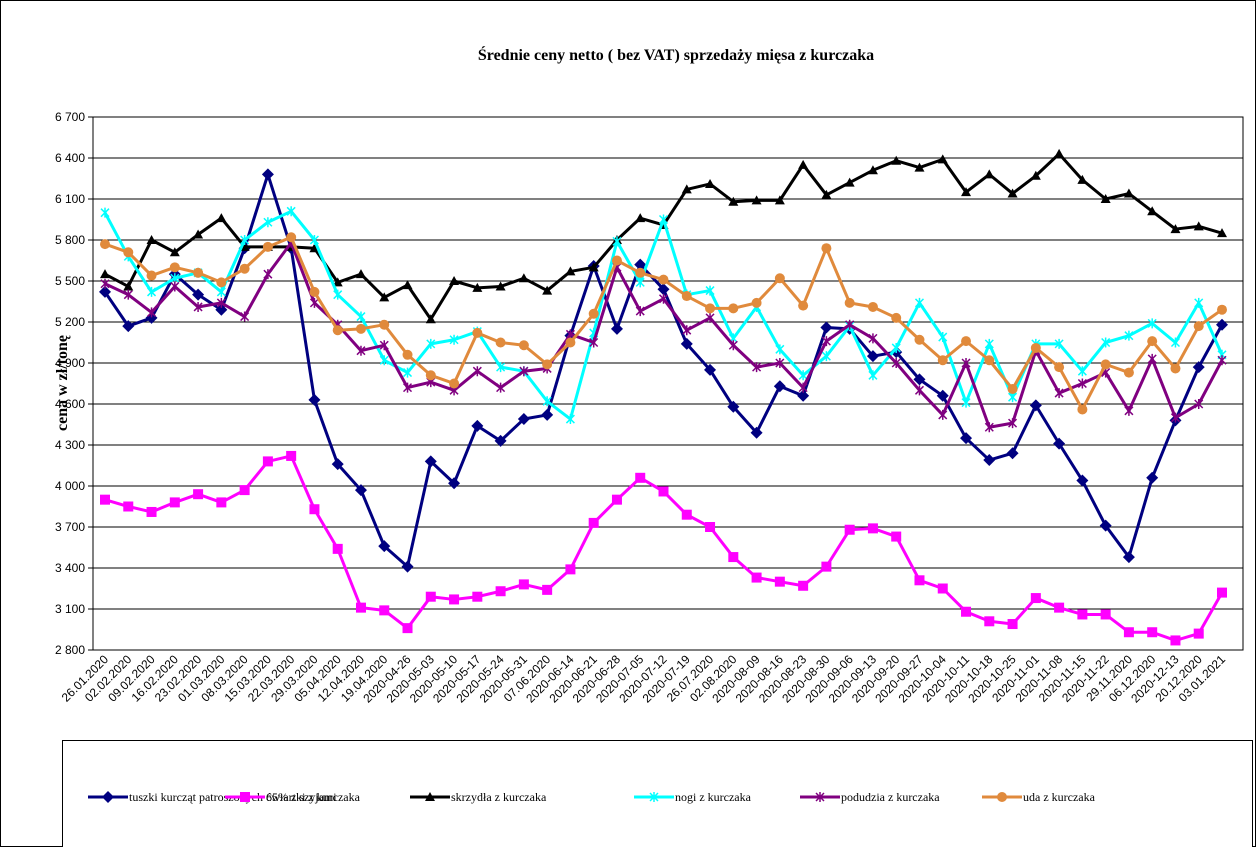 The height and width of the screenshot is (852, 1256). What do you see at coordinates (70, 158) in the screenshot?
I see `y-tick-label: 6 400` at bounding box center [70, 158].